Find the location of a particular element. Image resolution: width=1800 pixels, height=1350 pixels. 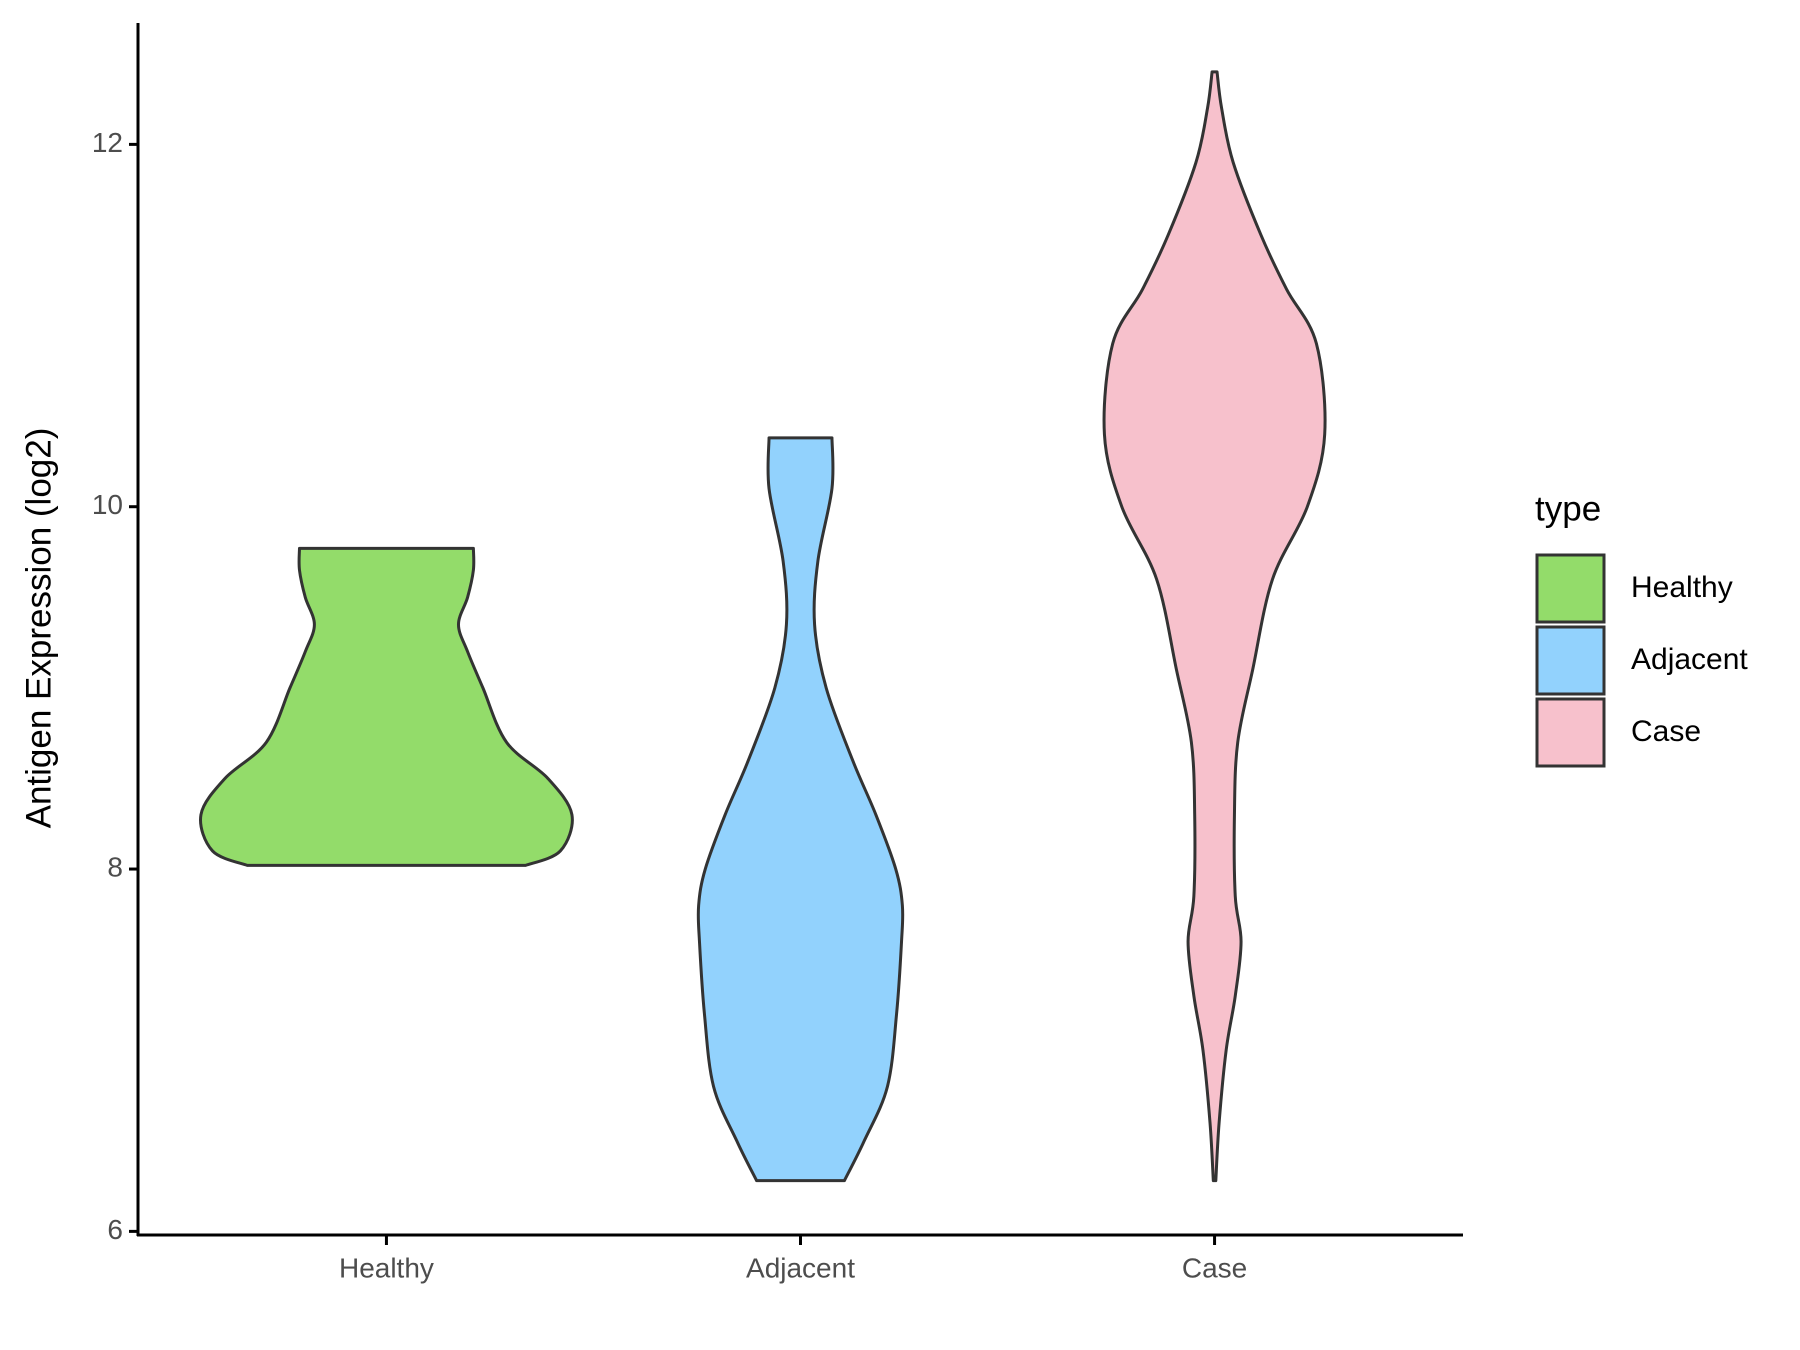

legend-title: type is located at coordinates (1568, 508).